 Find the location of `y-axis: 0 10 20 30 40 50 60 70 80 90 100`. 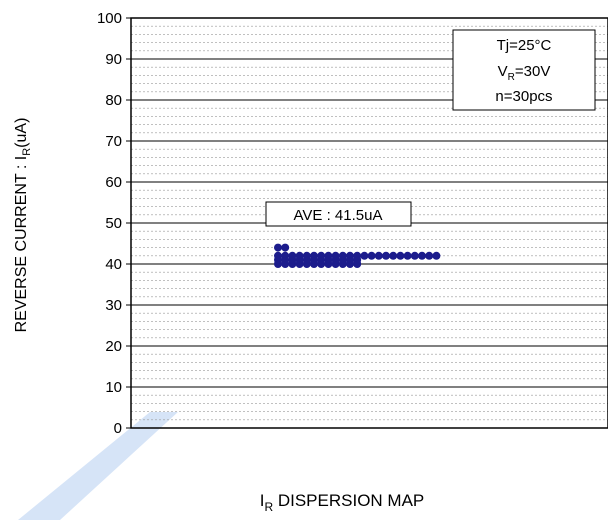

y-axis: 0 10 20 30 40 50 60 70 80 90 100 is located at coordinates (114, 223).